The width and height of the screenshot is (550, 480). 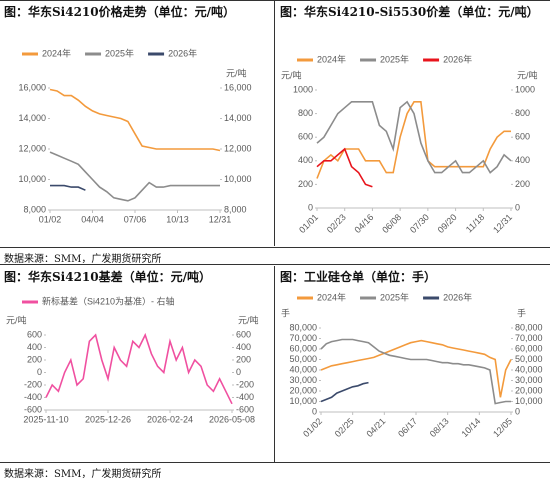 What do you see at coordinates (391, 223) in the screenshot?
I see `x-tick-label: 06/08` at bounding box center [391, 223].